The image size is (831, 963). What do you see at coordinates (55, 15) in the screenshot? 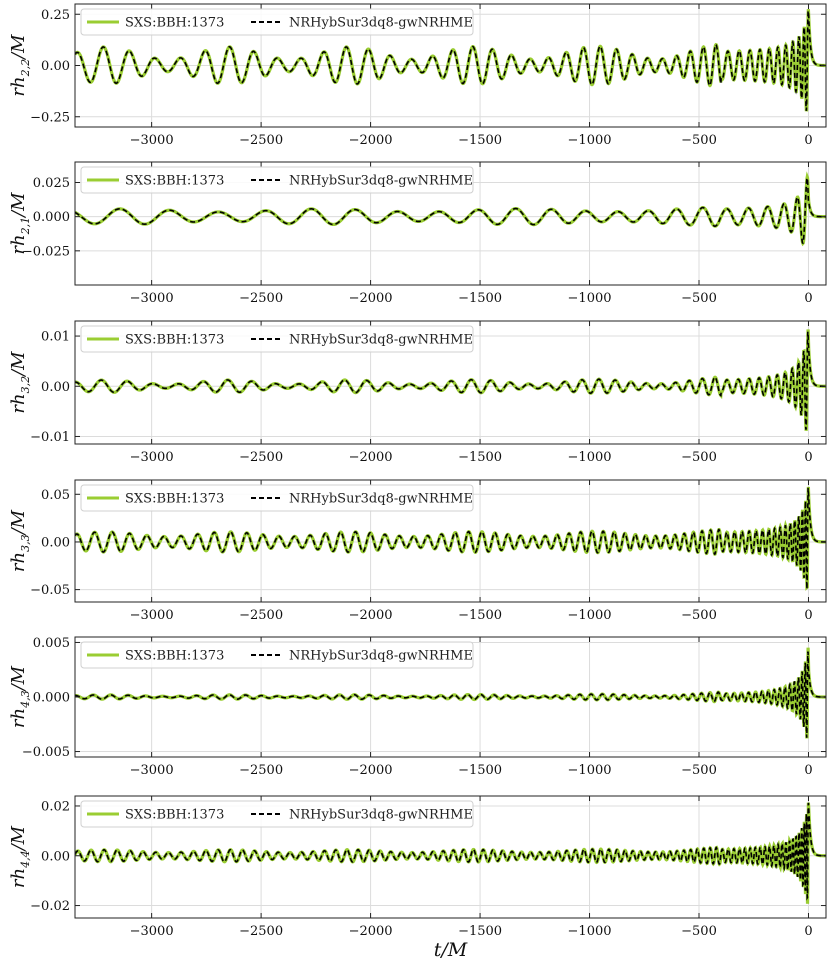
I see `y-tick-label: 0.25` at bounding box center [55, 15].